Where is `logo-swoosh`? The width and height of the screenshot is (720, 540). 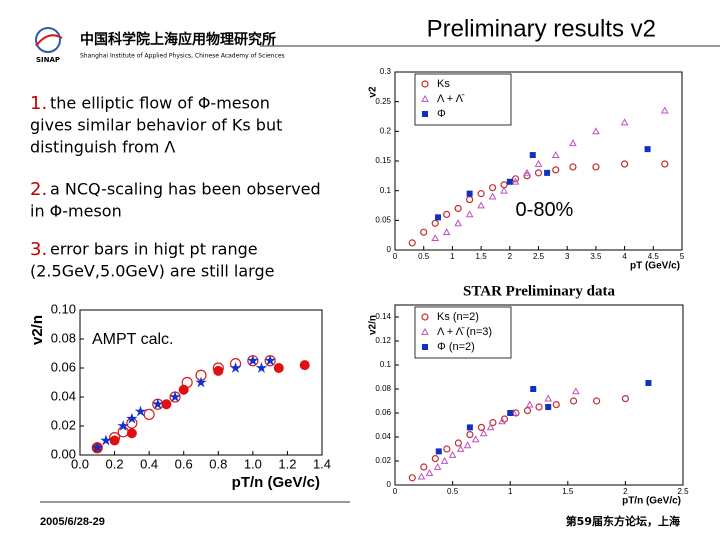 logo-swoosh is located at coordinates (49, 40).